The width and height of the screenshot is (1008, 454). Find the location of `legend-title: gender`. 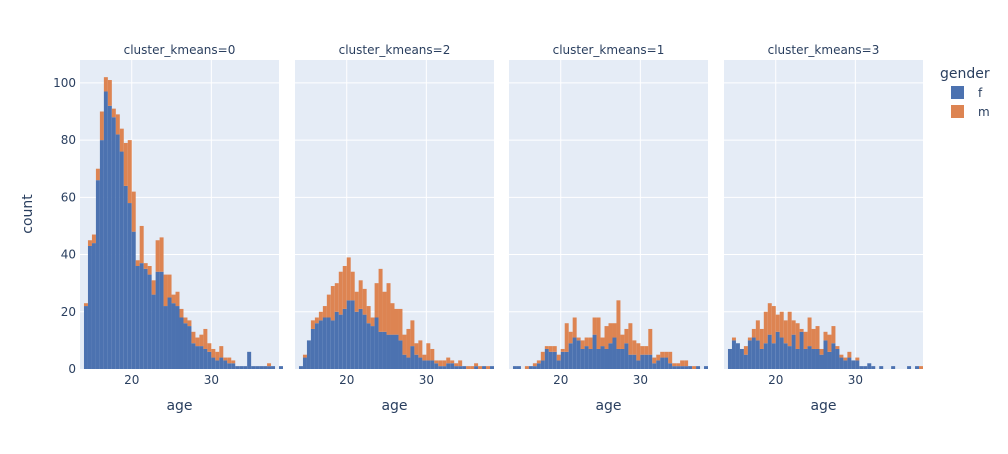

legend-title: gender is located at coordinates (965, 74).